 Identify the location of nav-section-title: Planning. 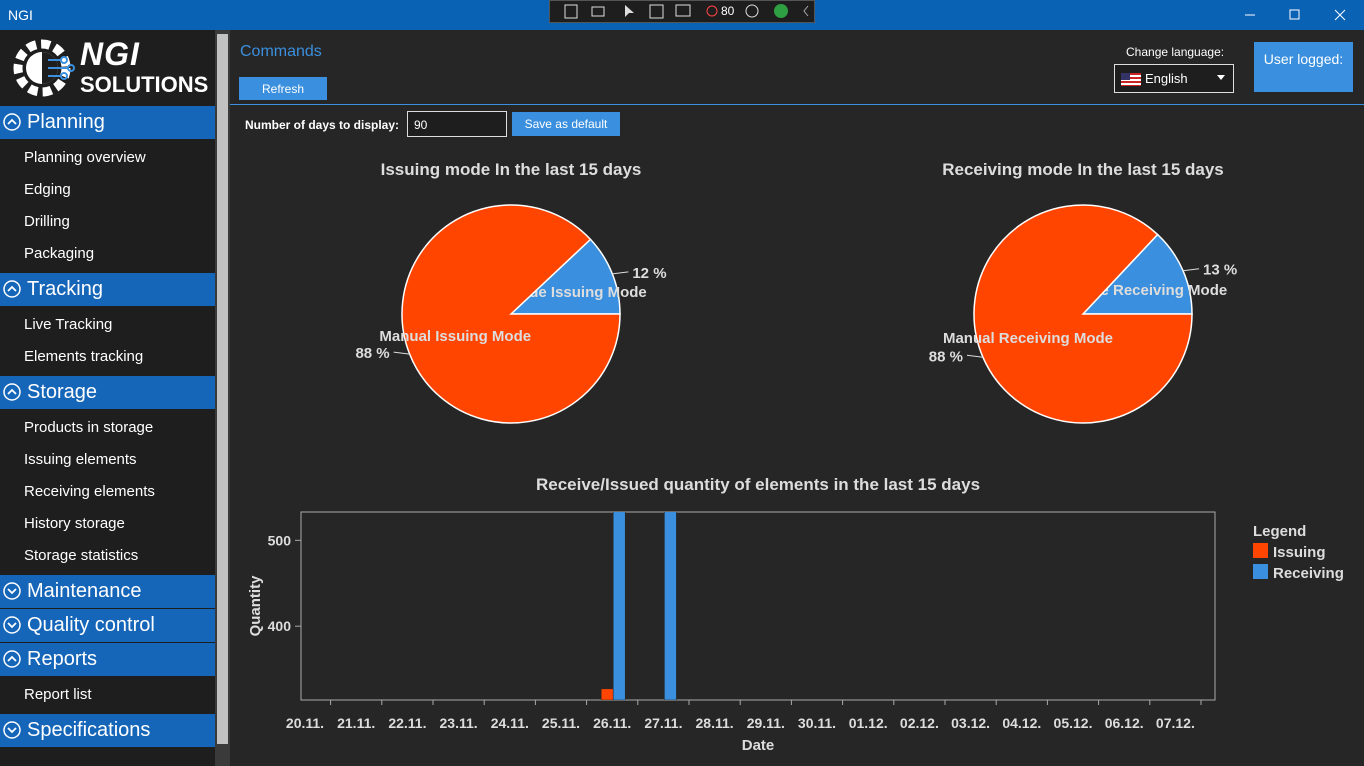
(66, 122).